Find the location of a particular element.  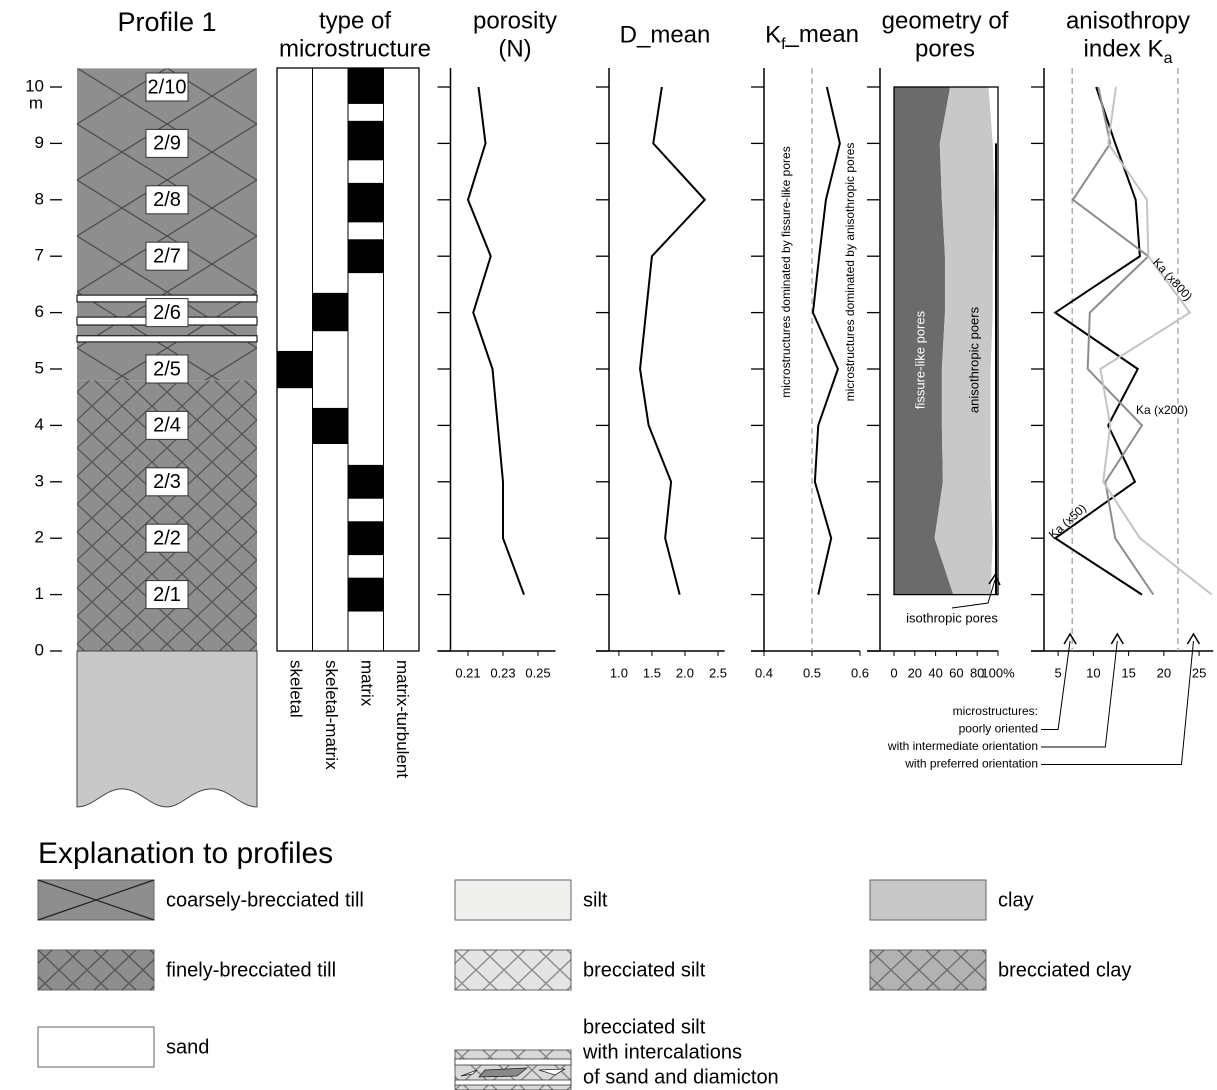

profile-pattern is located at coordinates (167, 224).